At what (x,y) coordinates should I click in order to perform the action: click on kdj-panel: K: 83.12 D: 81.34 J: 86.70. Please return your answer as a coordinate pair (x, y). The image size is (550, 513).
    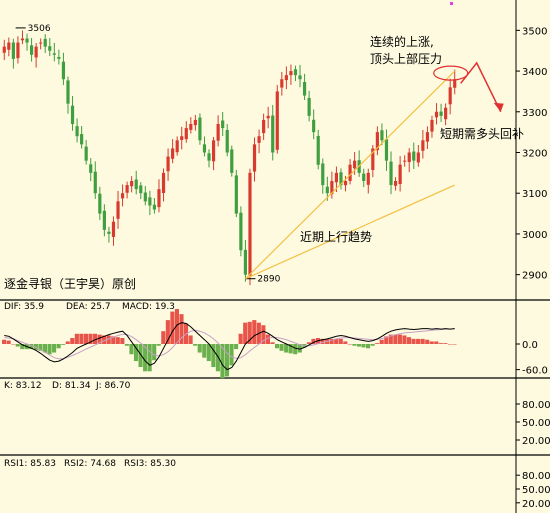
    Looking at the image, I should click on (67, 386).